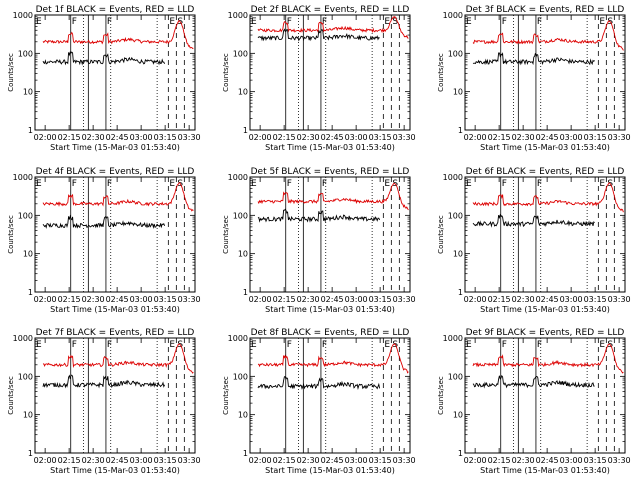  What do you see at coordinates (545, 172) in the screenshot?
I see `panel-title: Det 6f BLACK = Events, RED = LLD` at bounding box center [545, 172].